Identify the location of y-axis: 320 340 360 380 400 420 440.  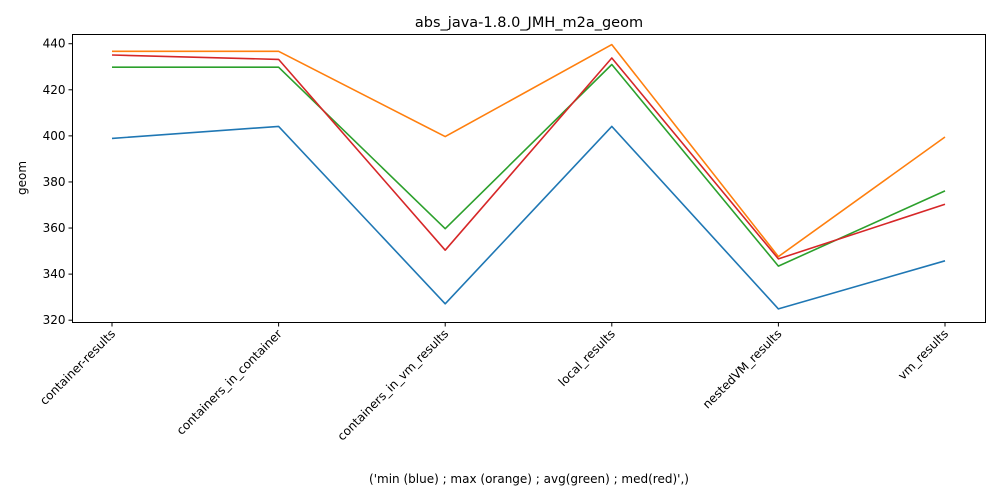
(58, 182).